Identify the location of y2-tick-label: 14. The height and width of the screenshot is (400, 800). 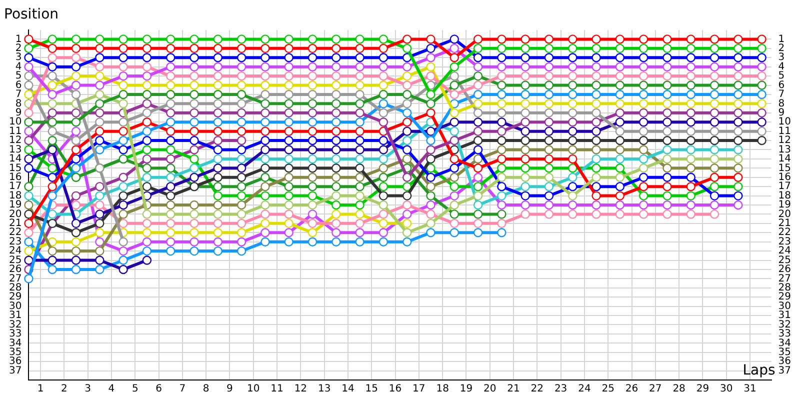
(785, 159).